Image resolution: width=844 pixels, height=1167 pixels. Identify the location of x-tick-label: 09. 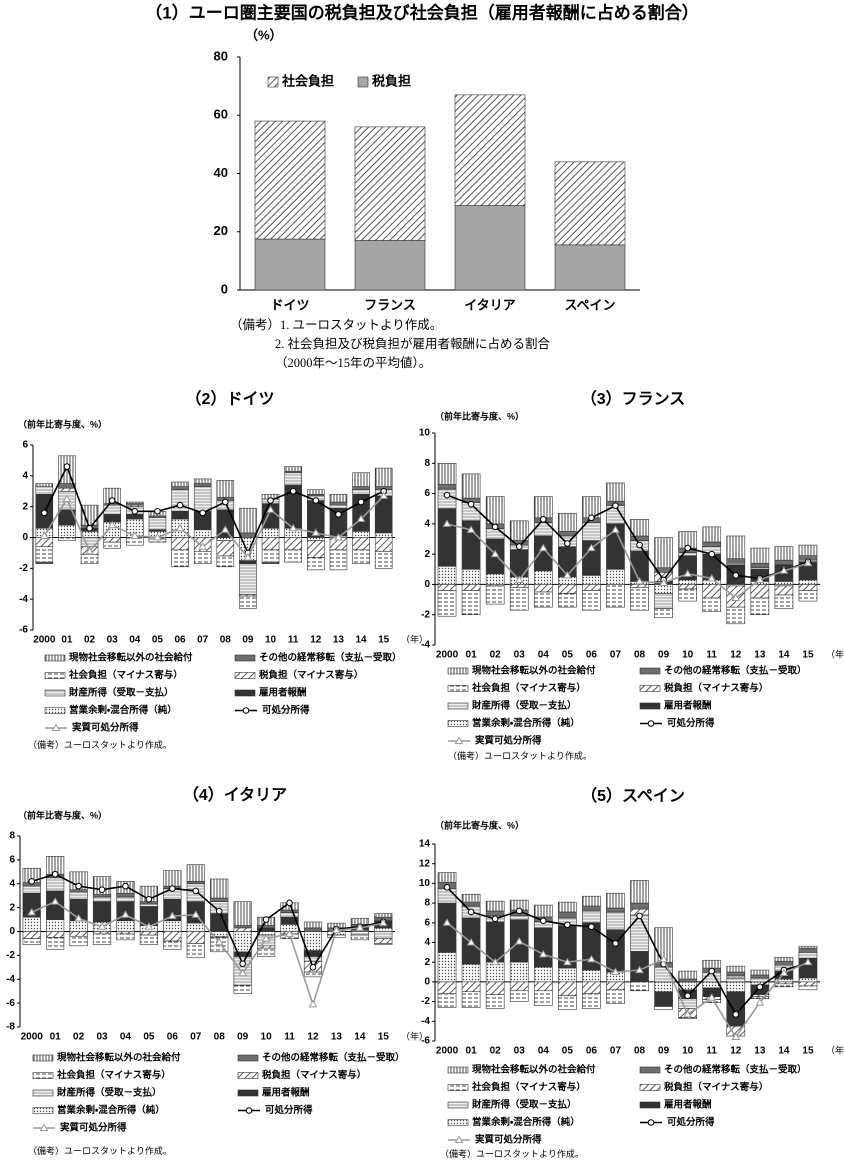
(243, 1037).